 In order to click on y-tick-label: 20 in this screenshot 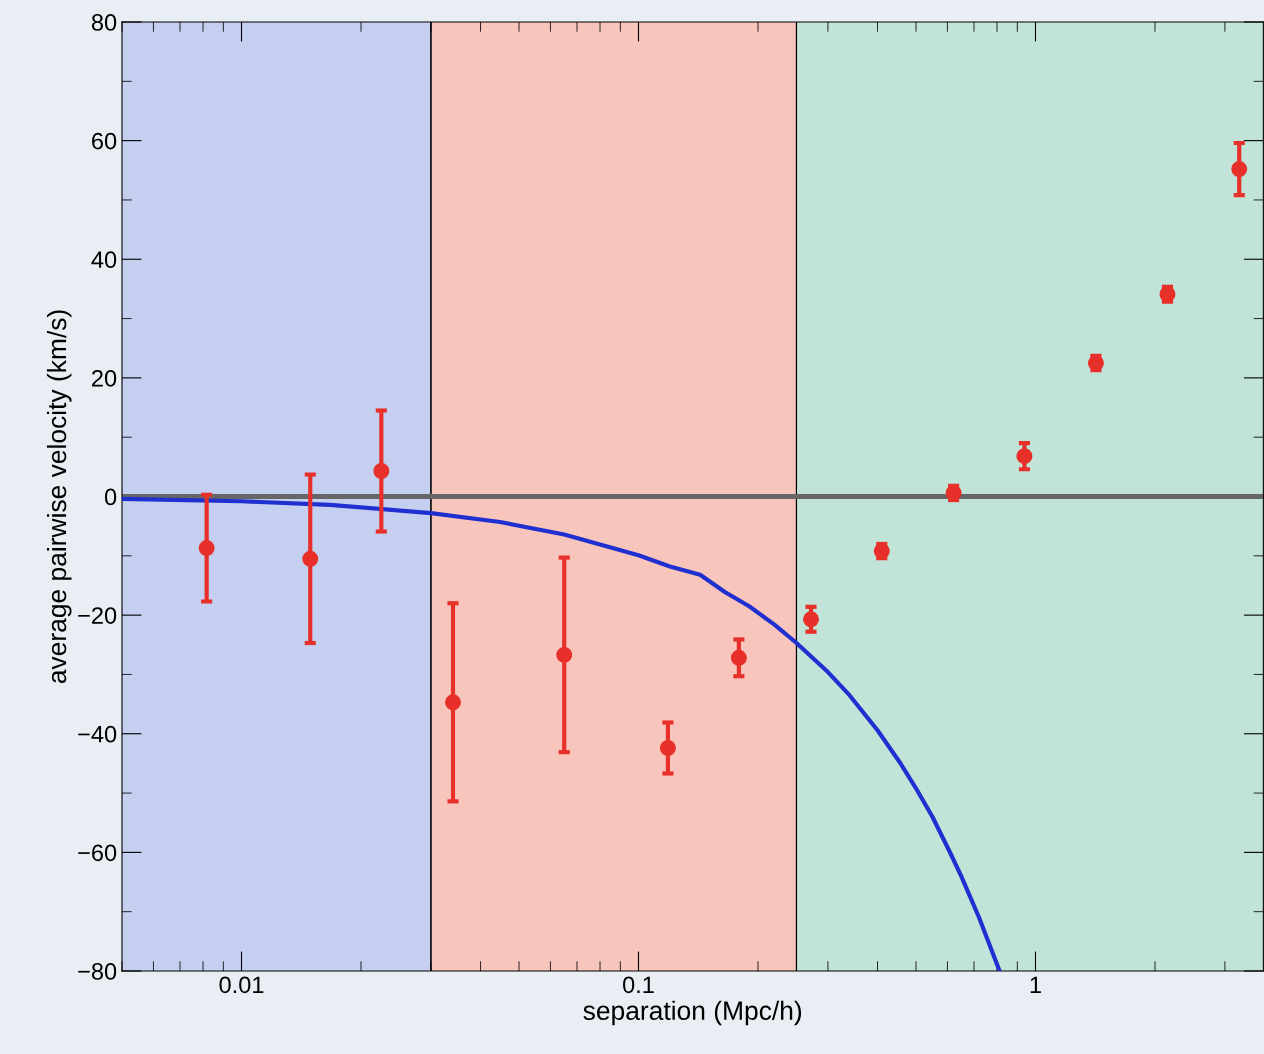, I will do `click(104, 378)`.